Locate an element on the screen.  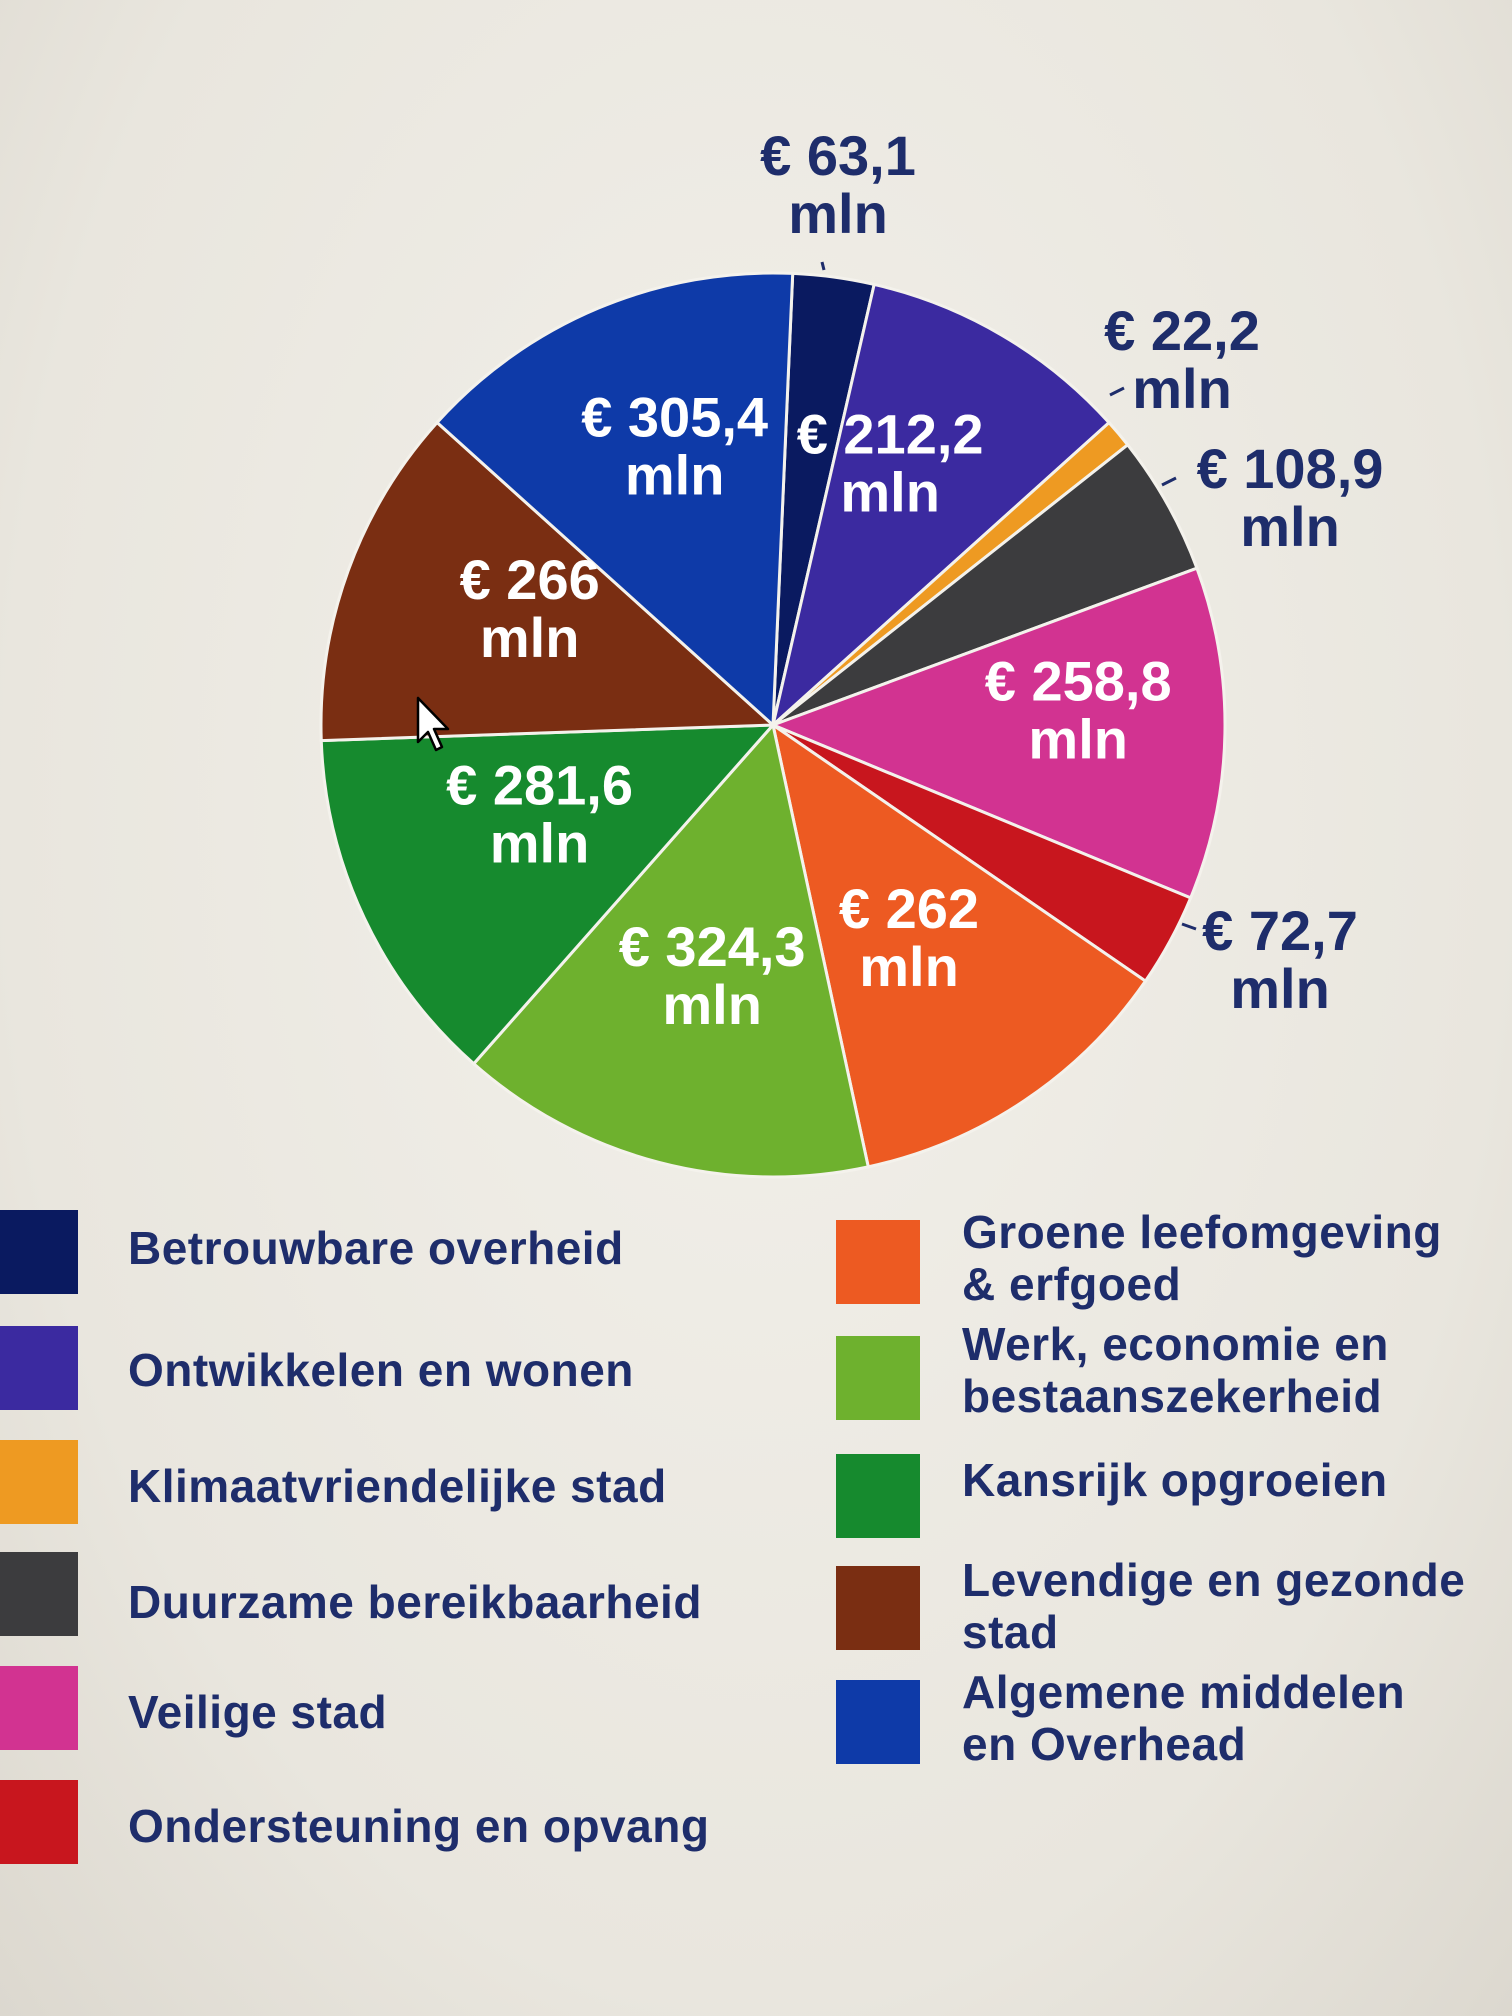
slice-value-label: € 72,7 mln is located at coordinates (1280, 959).